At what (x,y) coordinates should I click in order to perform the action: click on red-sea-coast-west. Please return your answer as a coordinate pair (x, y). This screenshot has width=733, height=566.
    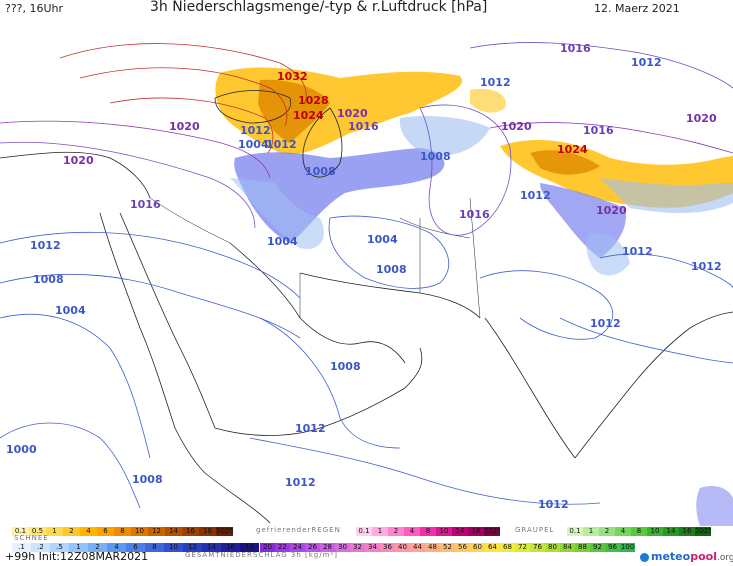
    Looking at the image, I should click on (152, 343).